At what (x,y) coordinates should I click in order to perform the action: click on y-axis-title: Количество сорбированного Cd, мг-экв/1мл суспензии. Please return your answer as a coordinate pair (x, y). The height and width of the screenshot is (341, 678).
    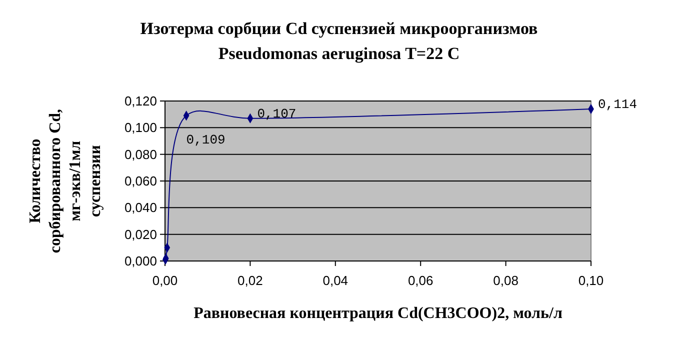
    Looking at the image, I should click on (65, 181).